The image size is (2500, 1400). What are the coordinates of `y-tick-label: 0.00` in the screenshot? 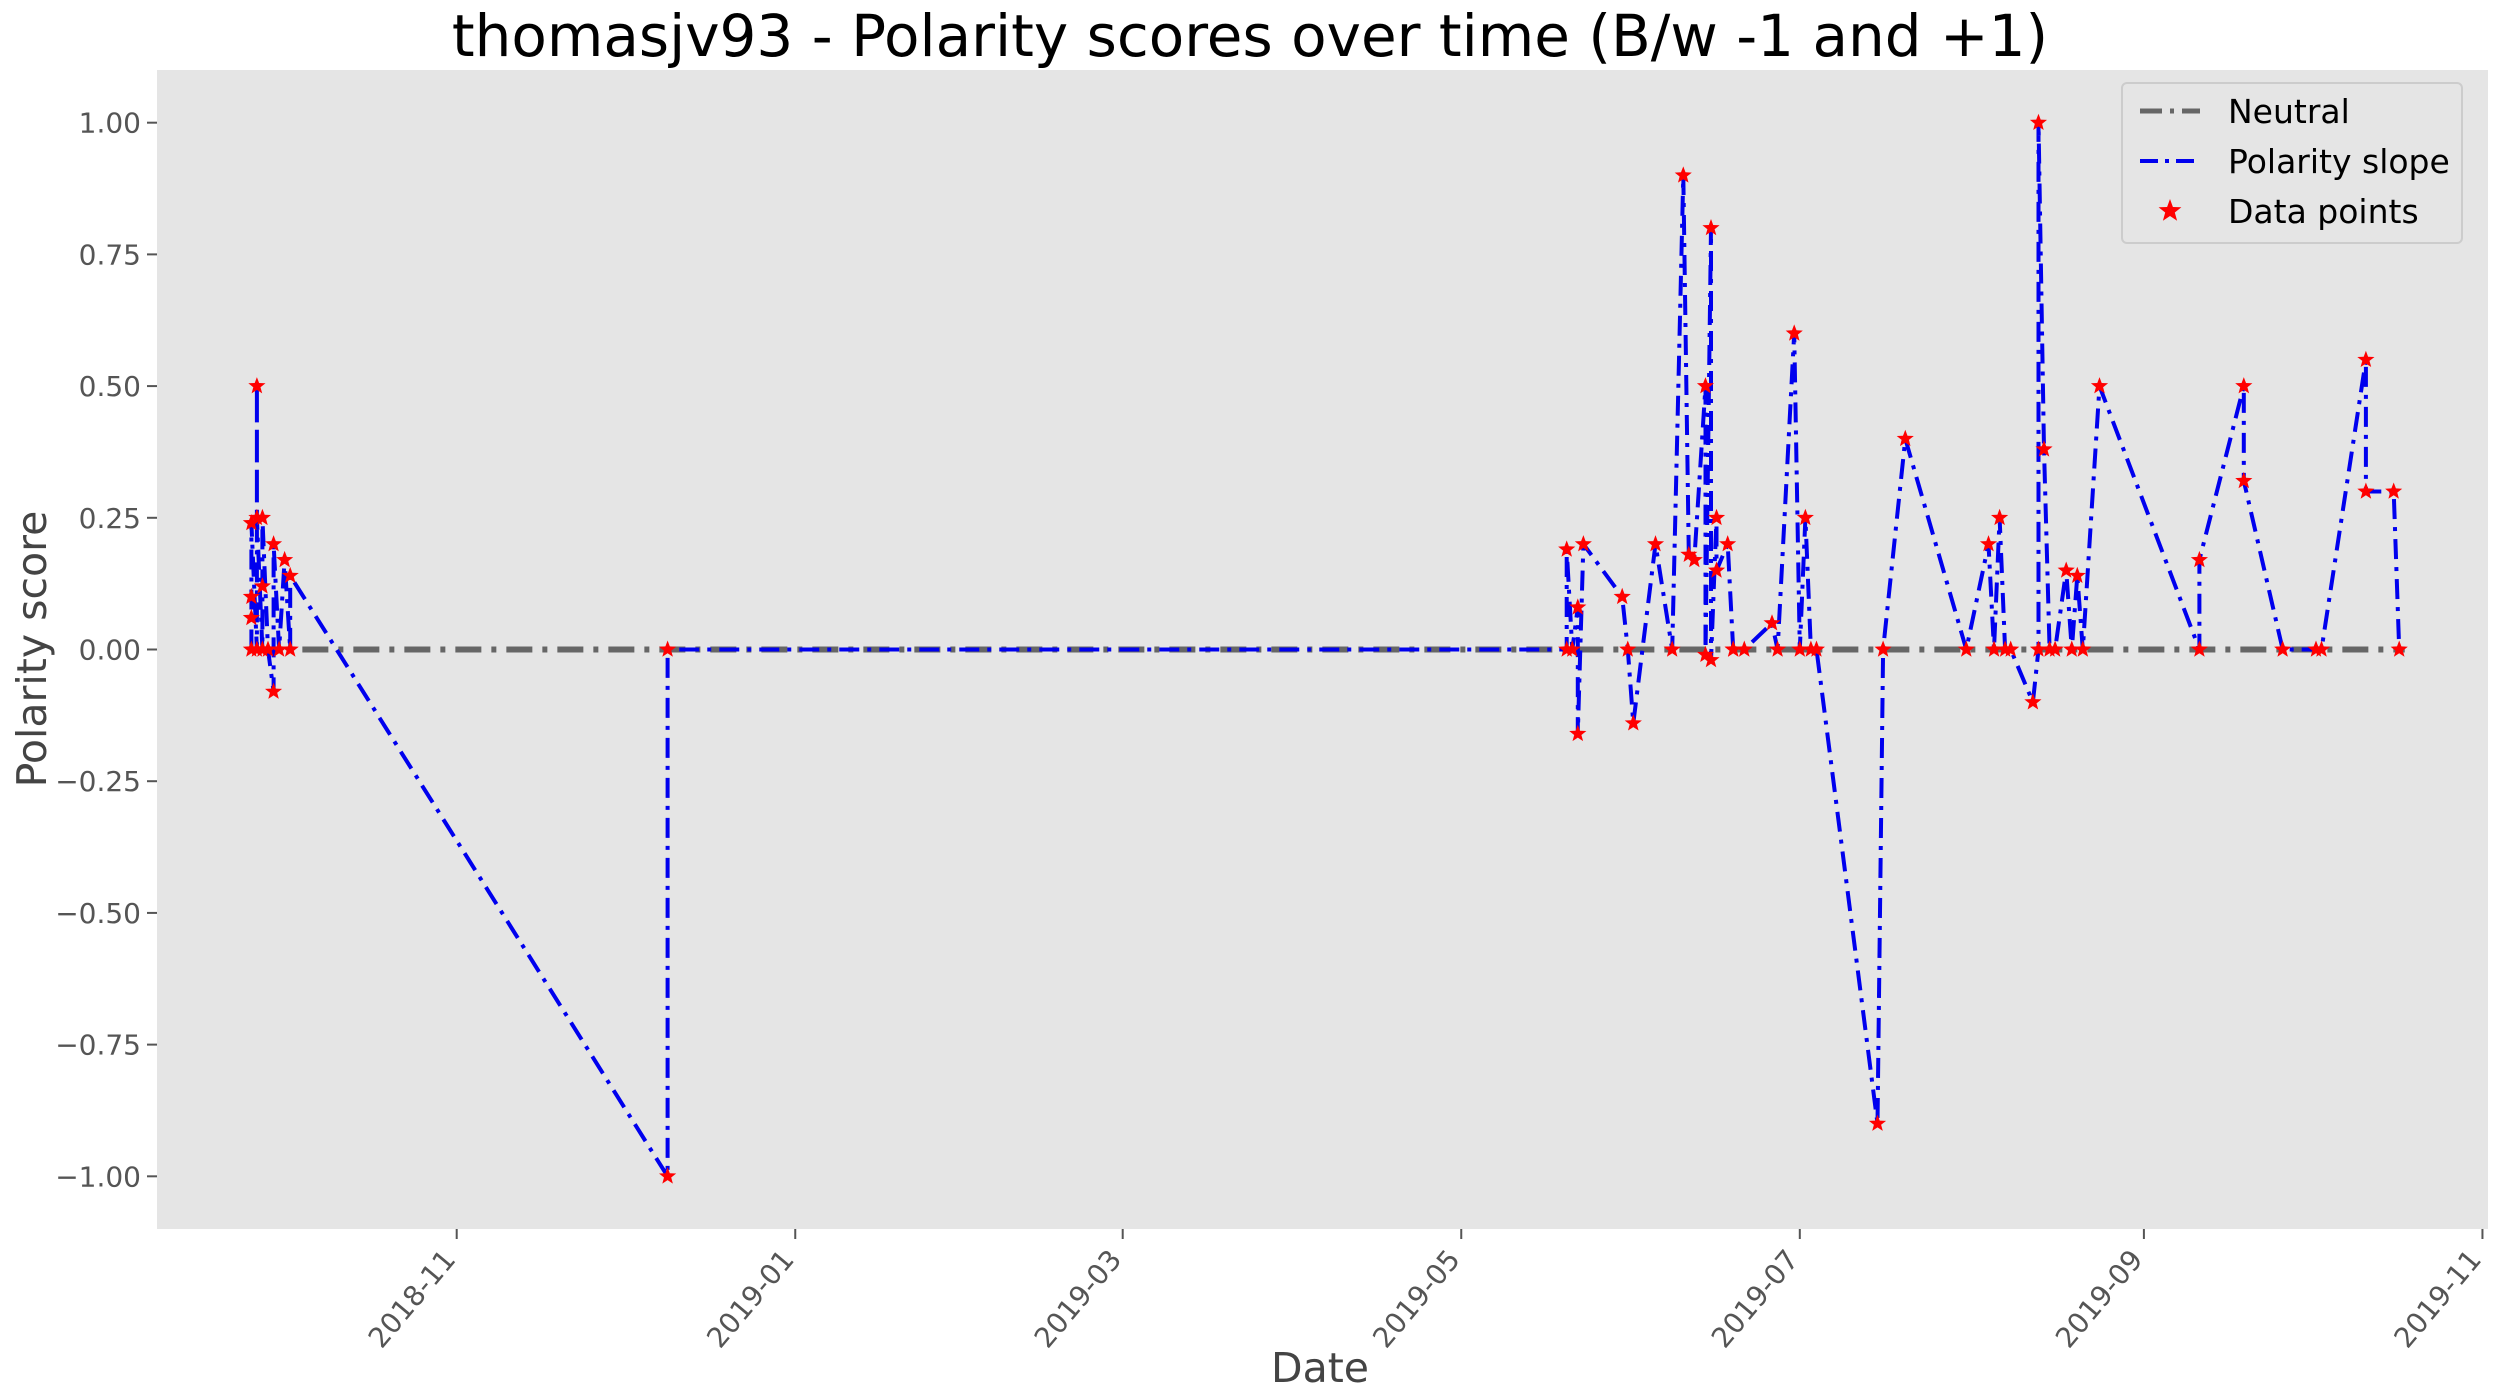 It's located at (110, 650).